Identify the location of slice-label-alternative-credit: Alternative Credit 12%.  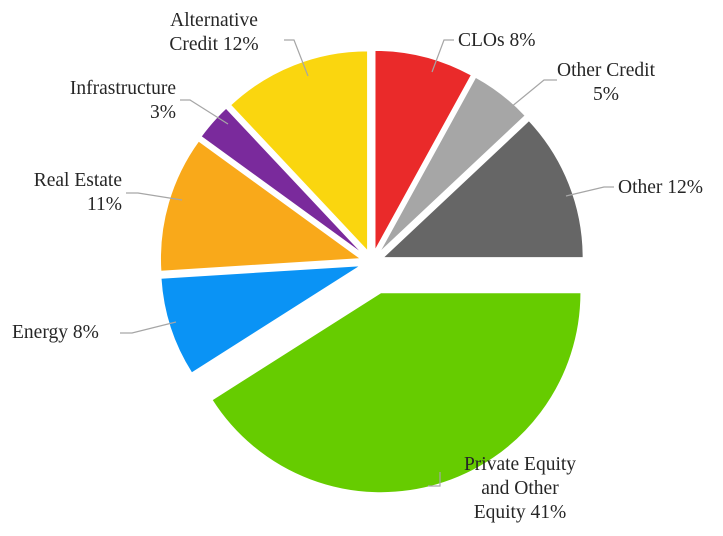
(213, 32).